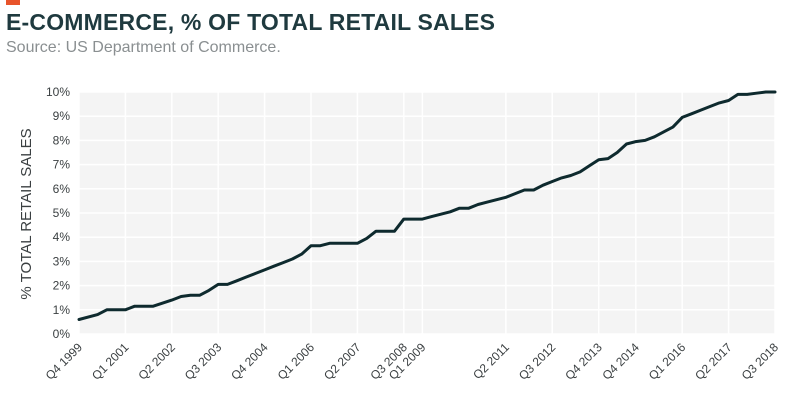 This screenshot has height=408, width=800. Describe the element at coordinates (620, 361) in the screenshot. I see `x-tick-label: Q4 2014` at that location.